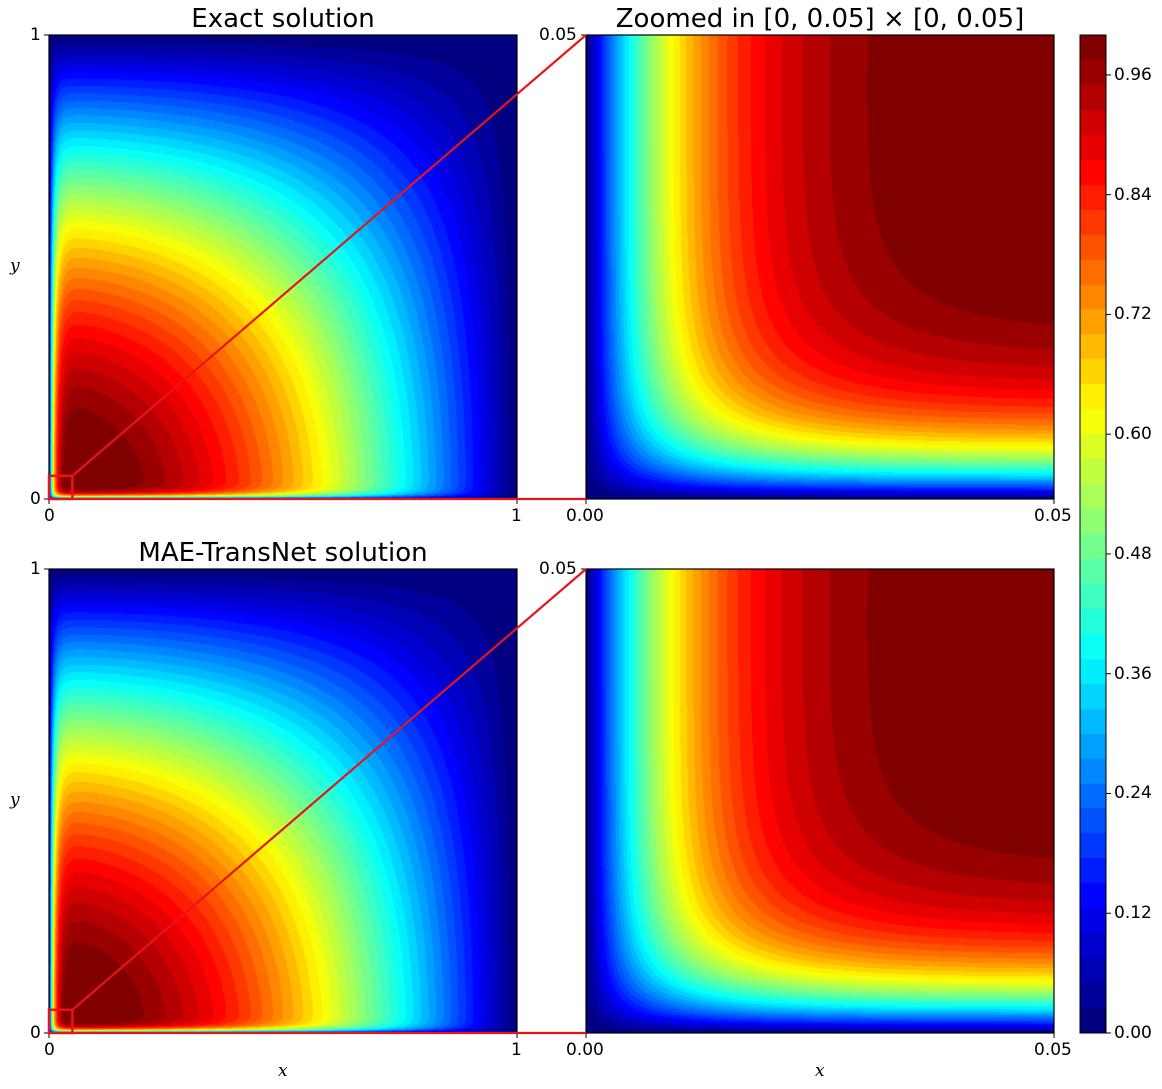 The width and height of the screenshot is (1162, 1089). Describe the element at coordinates (1133, 1033) in the screenshot. I see `colorbar-tick-label: 0.00` at that location.